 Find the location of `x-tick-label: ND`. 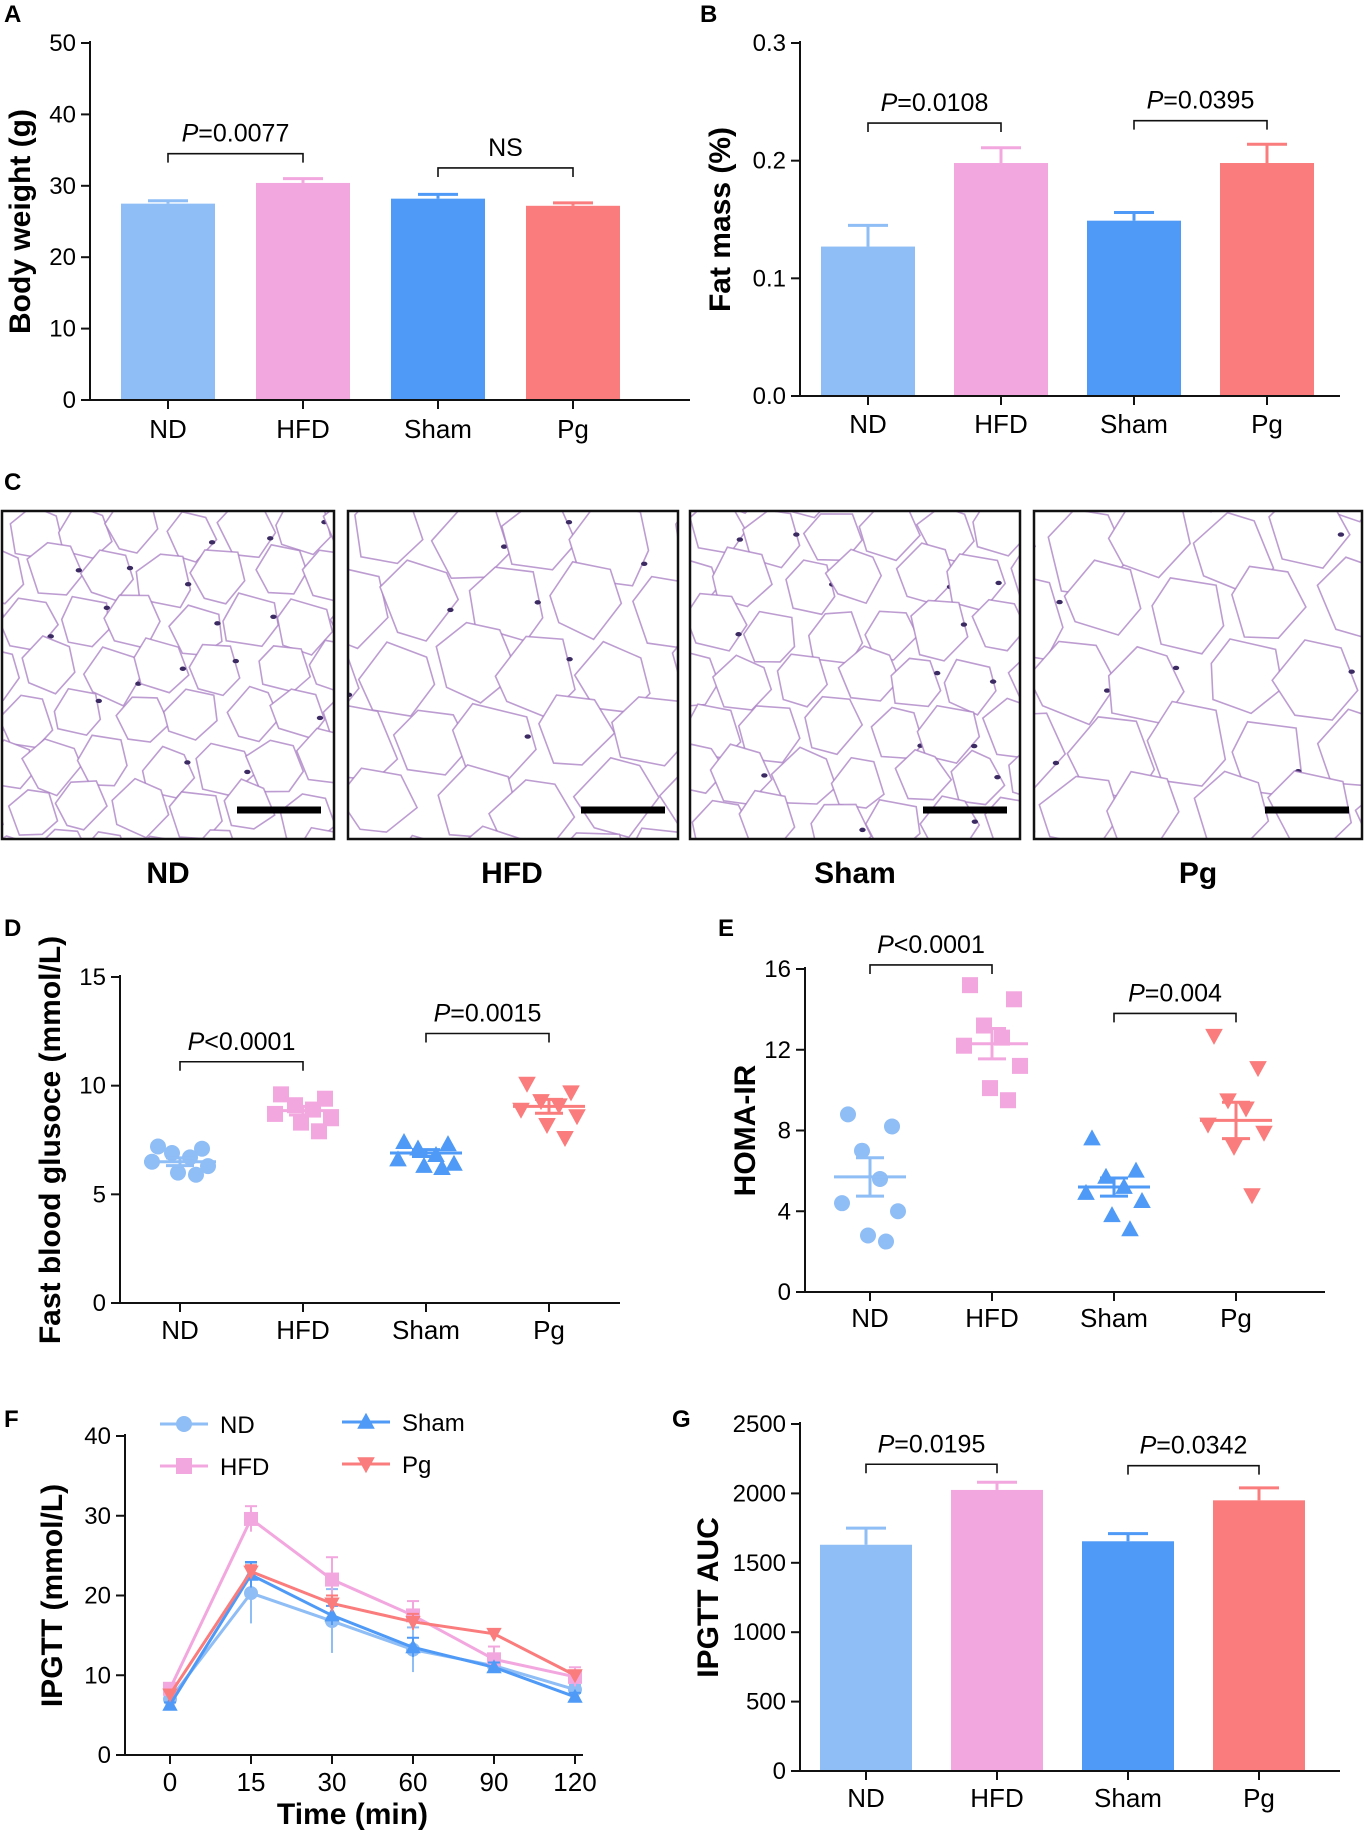

x-tick-label: ND is located at coordinates (180, 1330).